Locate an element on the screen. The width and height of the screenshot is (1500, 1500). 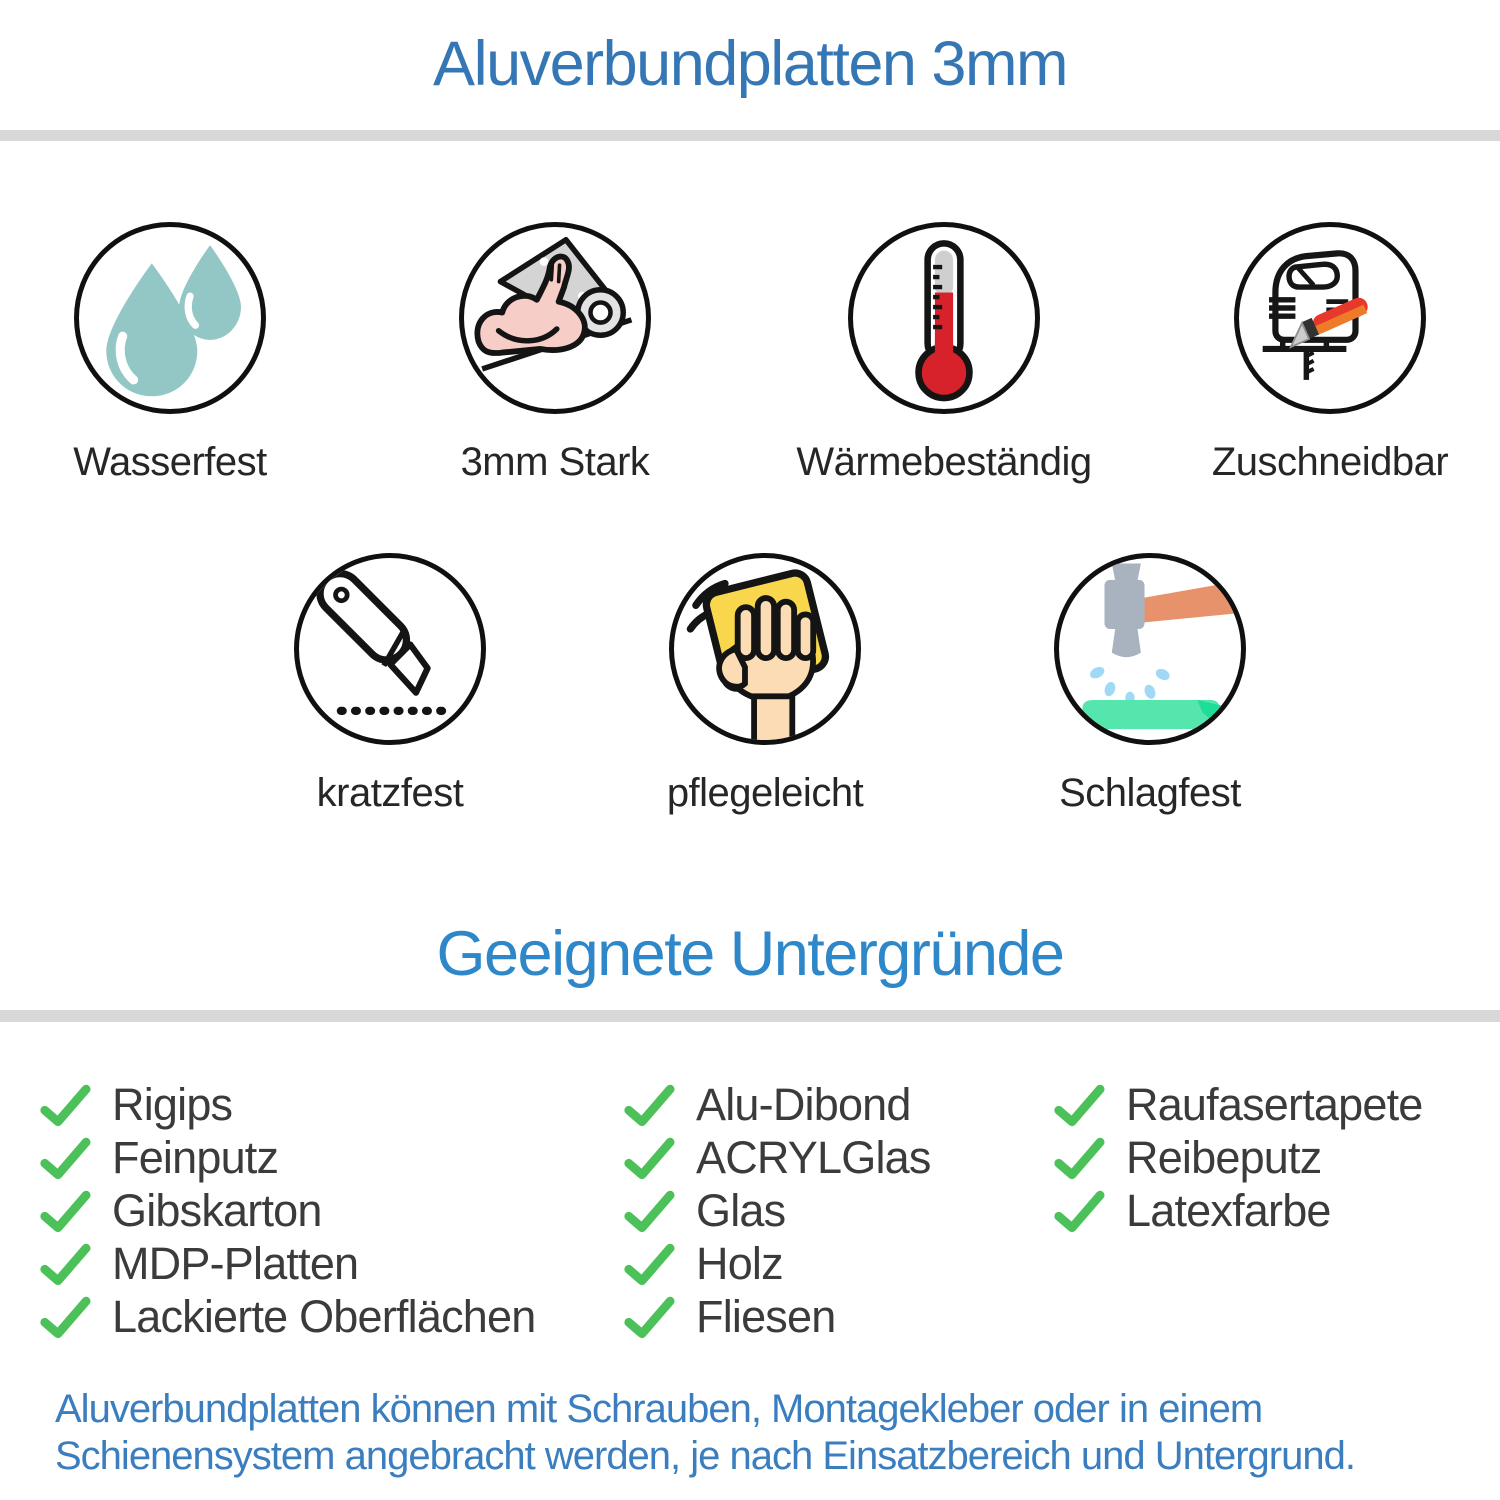
substrate-label: Alu-Dibond is located at coordinates (803, 1104).